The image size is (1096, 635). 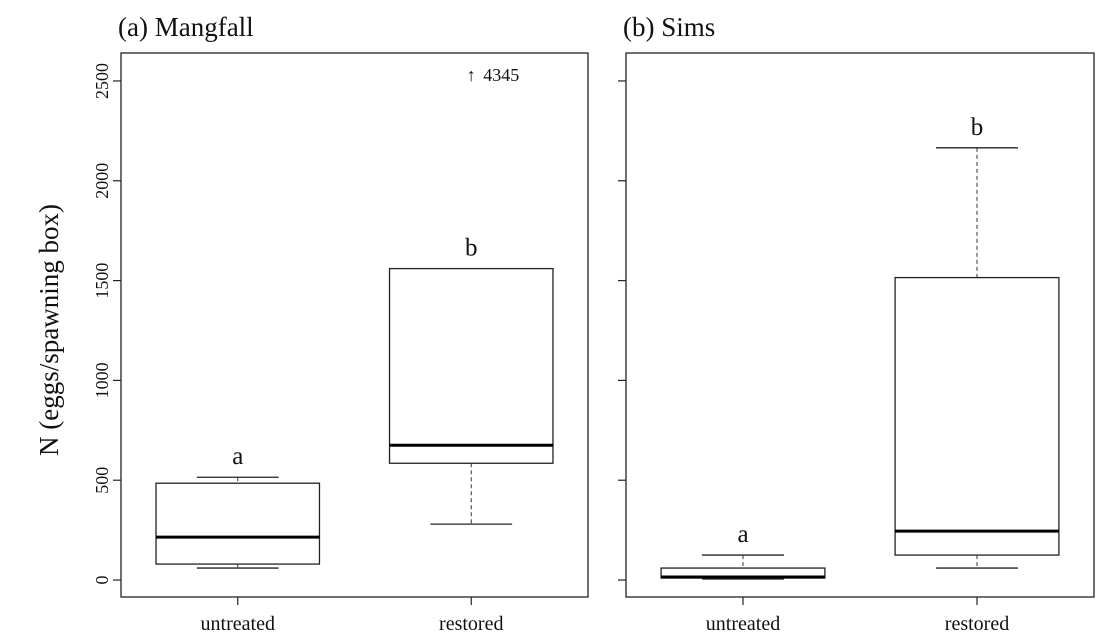 I want to click on y-tick-label: 2000, so click(x=102, y=181).